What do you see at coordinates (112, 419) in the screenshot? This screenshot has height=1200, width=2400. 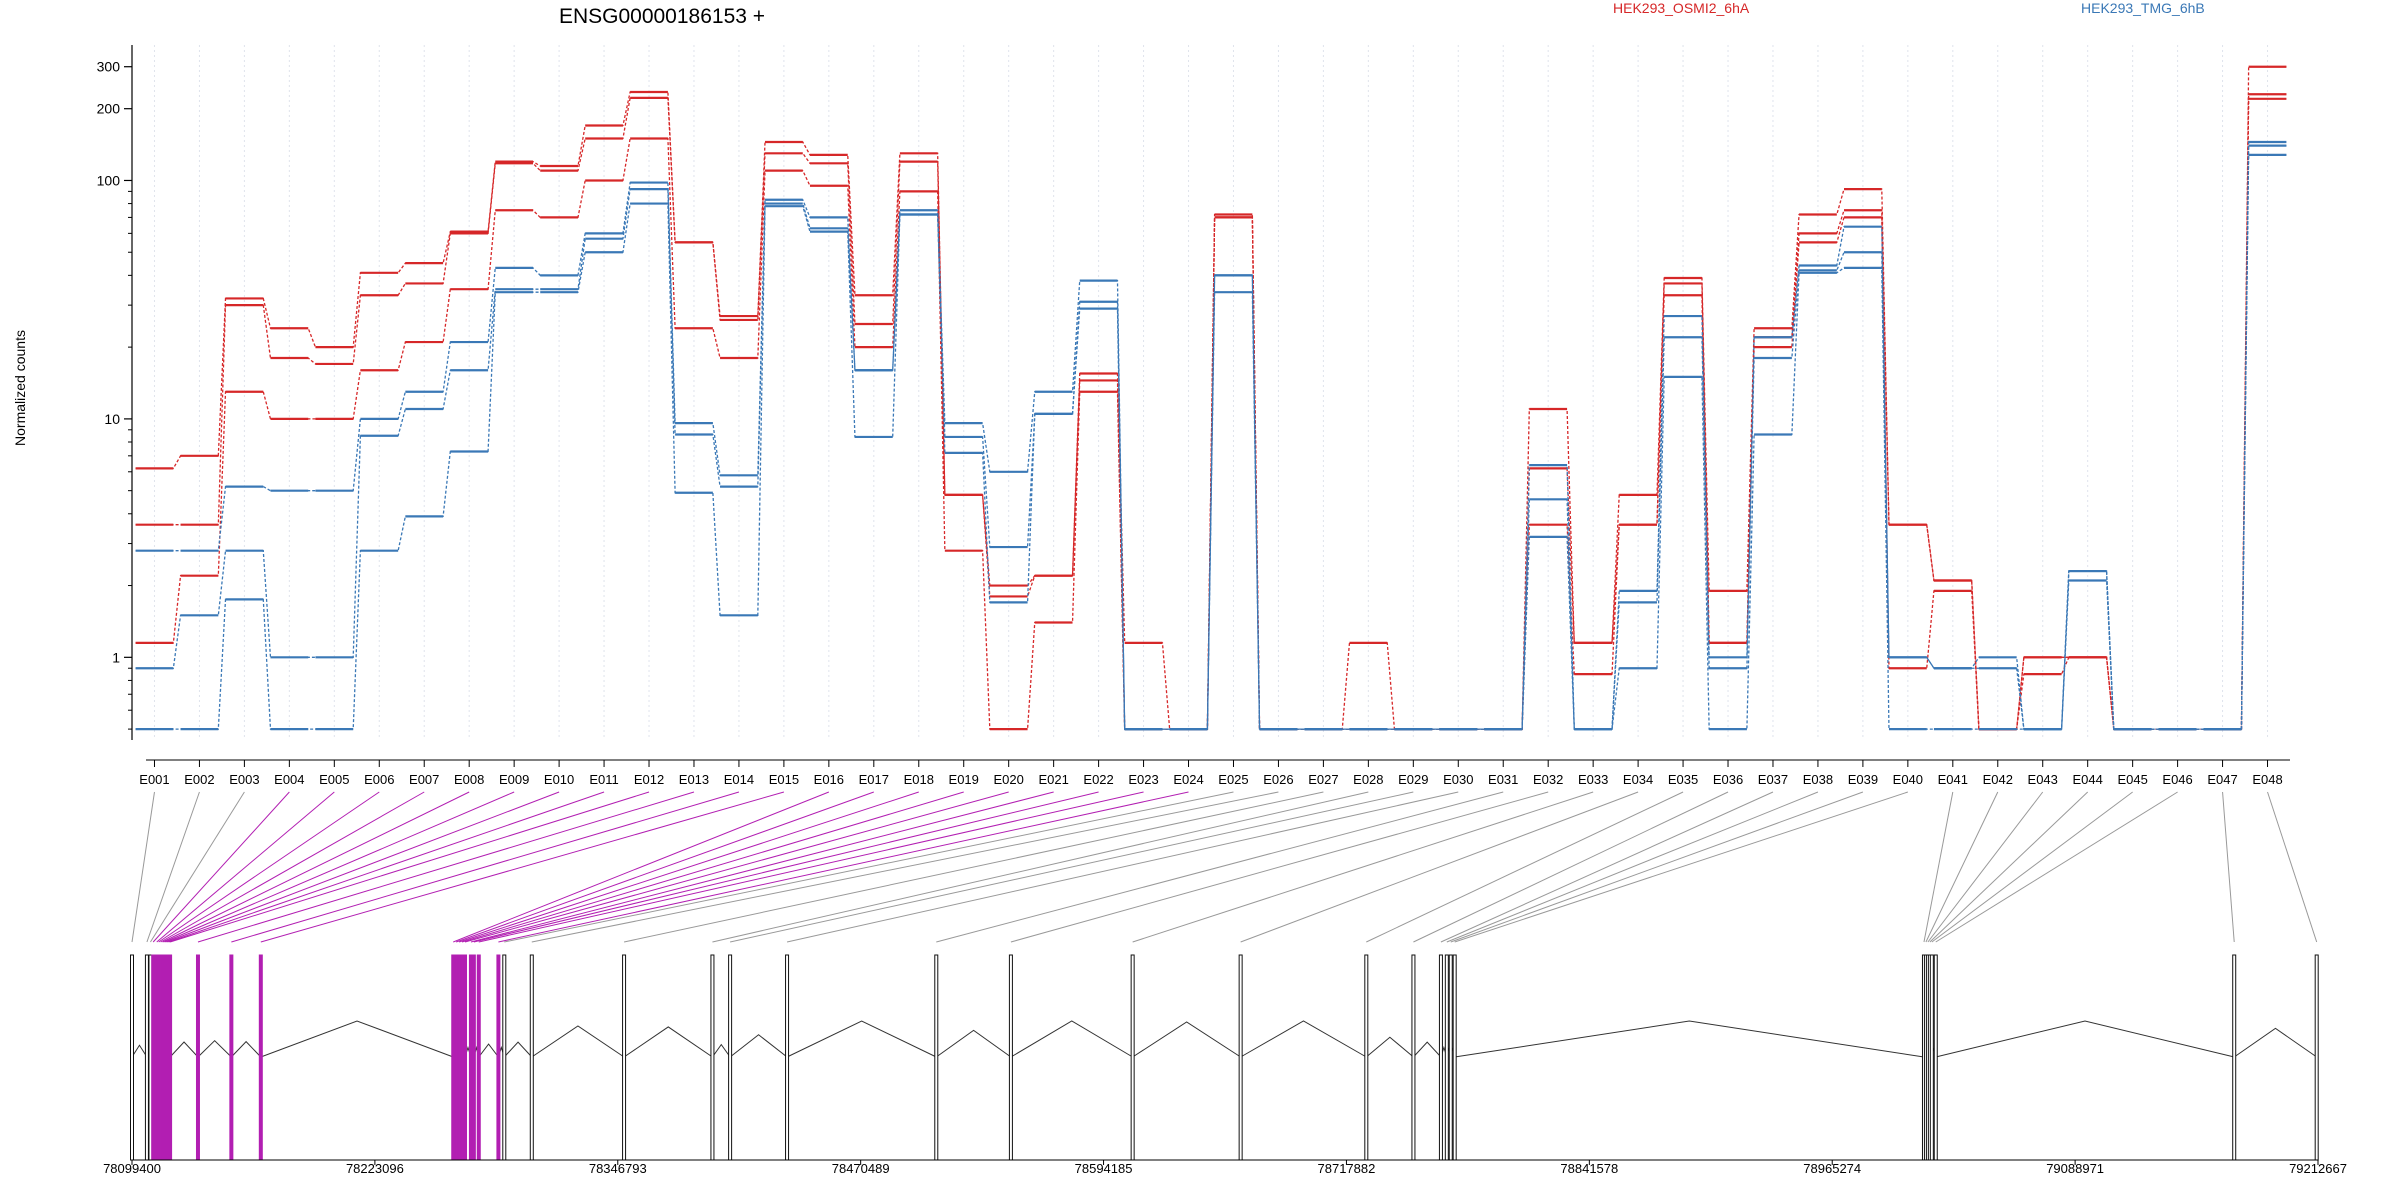 I see `y-tick-label: 10` at bounding box center [112, 419].